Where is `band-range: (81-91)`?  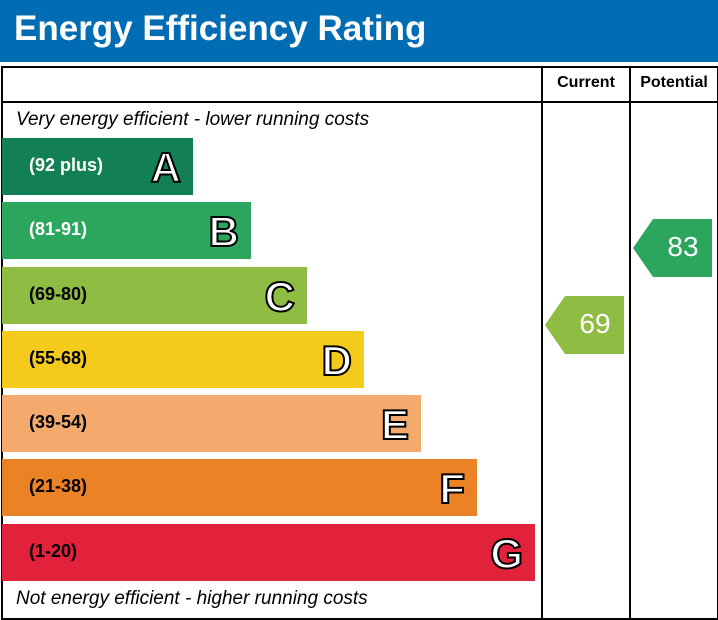
band-range: (81-91) is located at coordinates (58, 229).